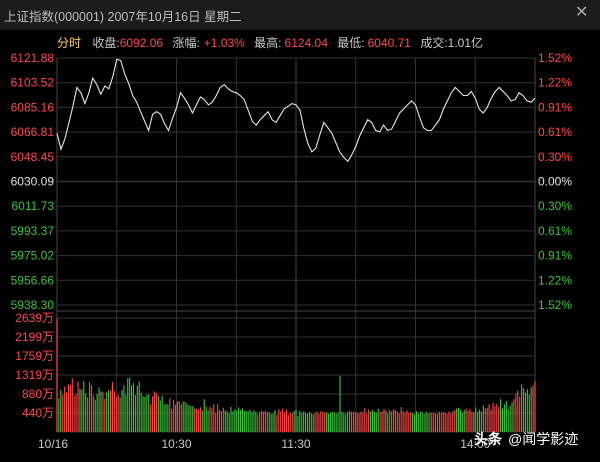 Image resolution: width=600 pixels, height=462 pixels. What do you see at coordinates (390, 43) in the screenshot?
I see `low-value: 6040.71` at bounding box center [390, 43].